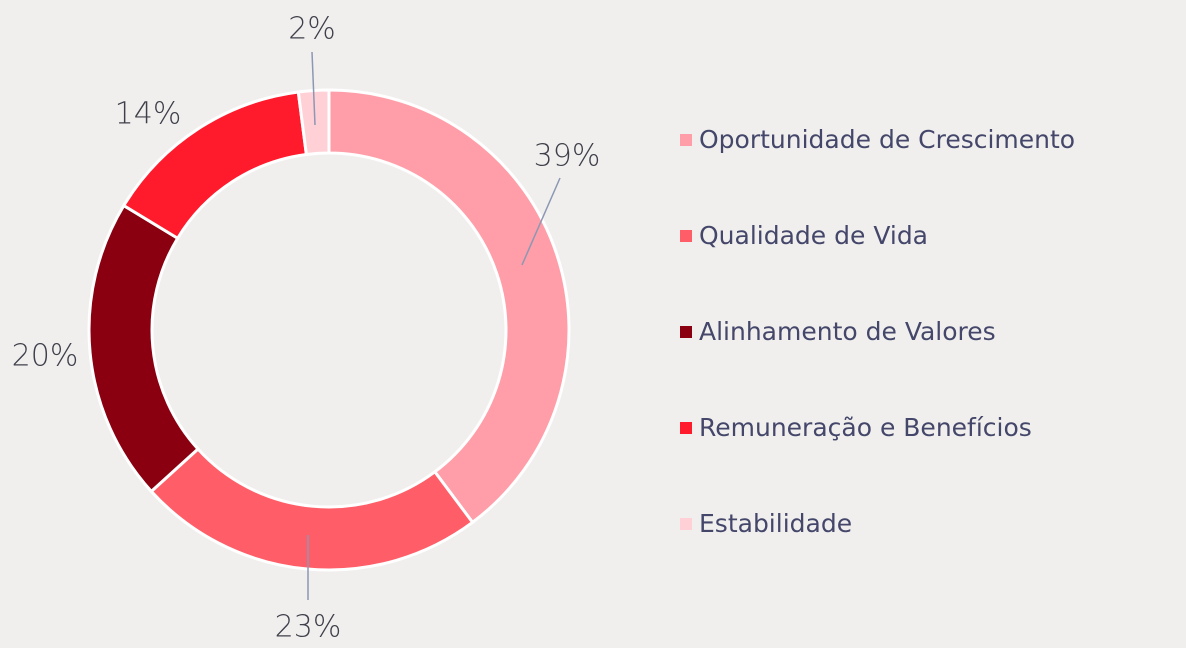 Image resolution: width=1186 pixels, height=648 pixels. I want to click on legend-label: Oportunidade de Crescimento, so click(887, 139).